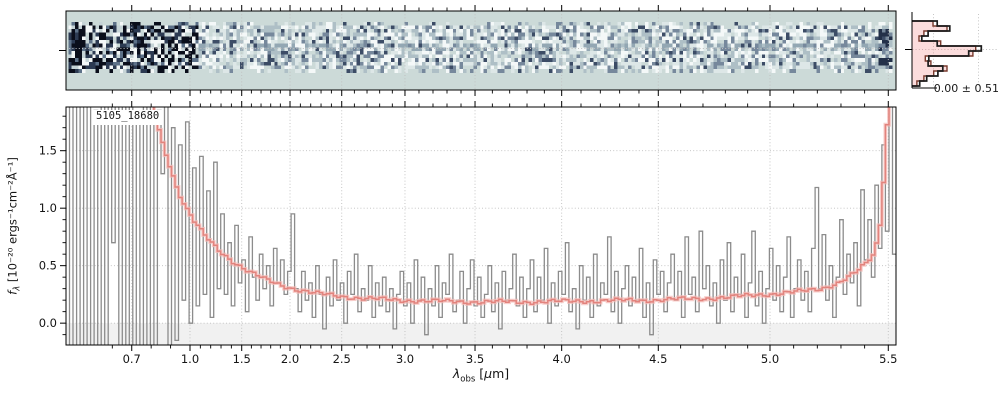 The height and width of the screenshot is (400, 1000). What do you see at coordinates (48, 151) in the screenshot?
I see `y-tick-label: 1.5` at bounding box center [48, 151].